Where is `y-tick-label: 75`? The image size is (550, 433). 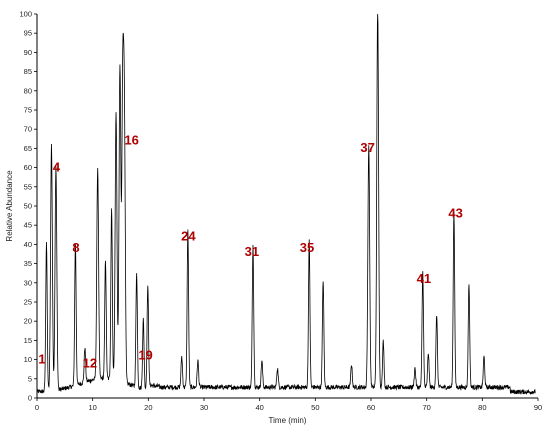
y-tick-label: 75 is located at coordinates (28, 110).